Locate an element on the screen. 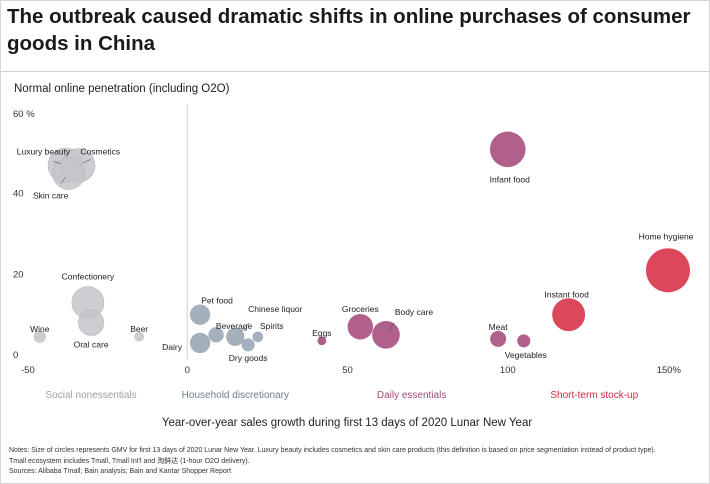  title-divider is located at coordinates (355, 71).